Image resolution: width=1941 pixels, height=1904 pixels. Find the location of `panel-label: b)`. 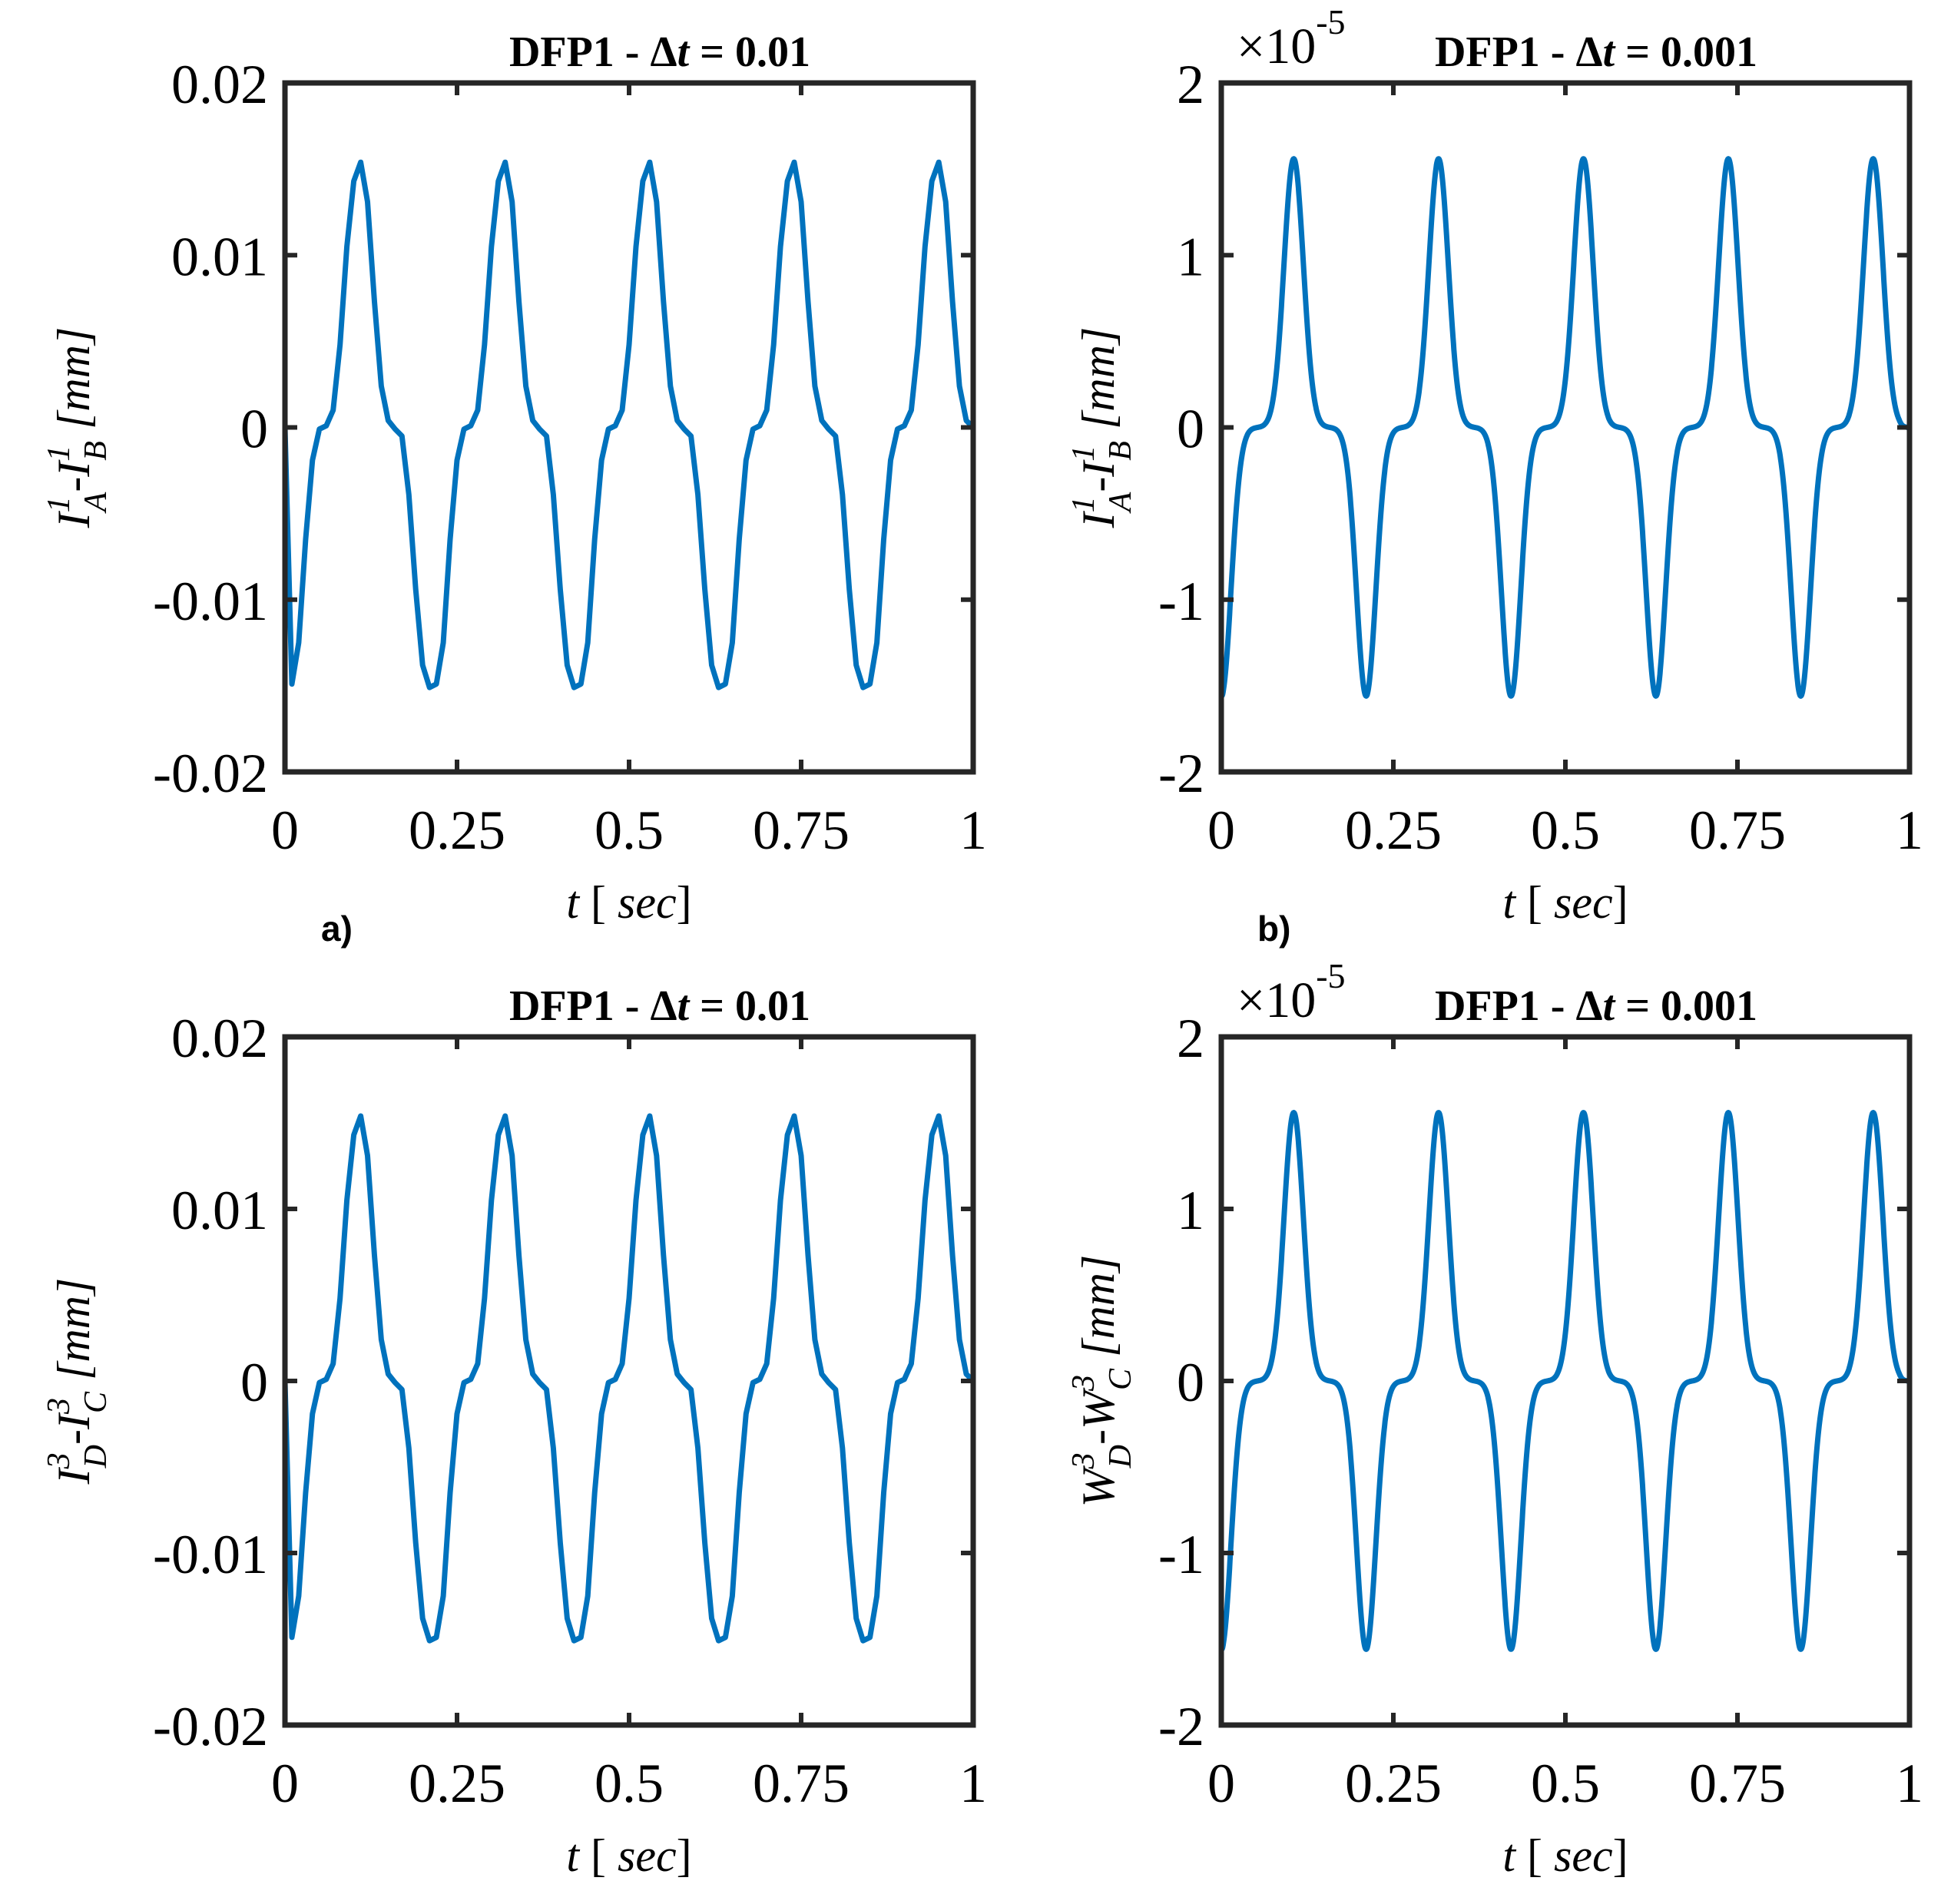

panel-label: b) is located at coordinates (1273, 929).